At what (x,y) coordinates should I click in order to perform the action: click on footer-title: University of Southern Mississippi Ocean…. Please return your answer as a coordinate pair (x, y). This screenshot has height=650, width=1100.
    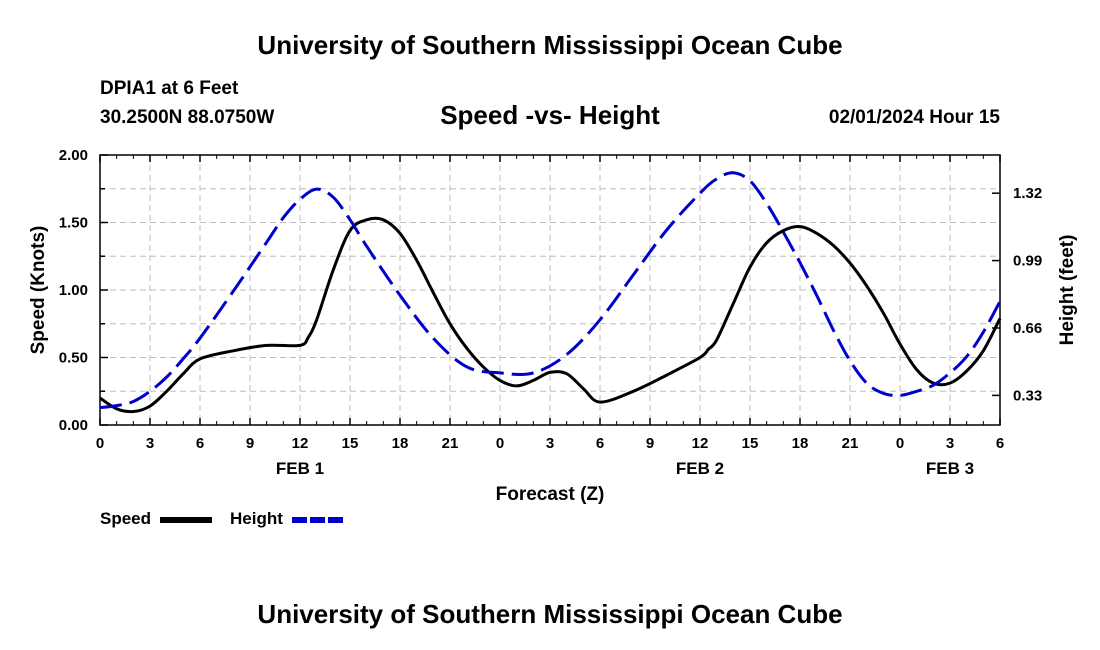
    Looking at the image, I should click on (550, 614).